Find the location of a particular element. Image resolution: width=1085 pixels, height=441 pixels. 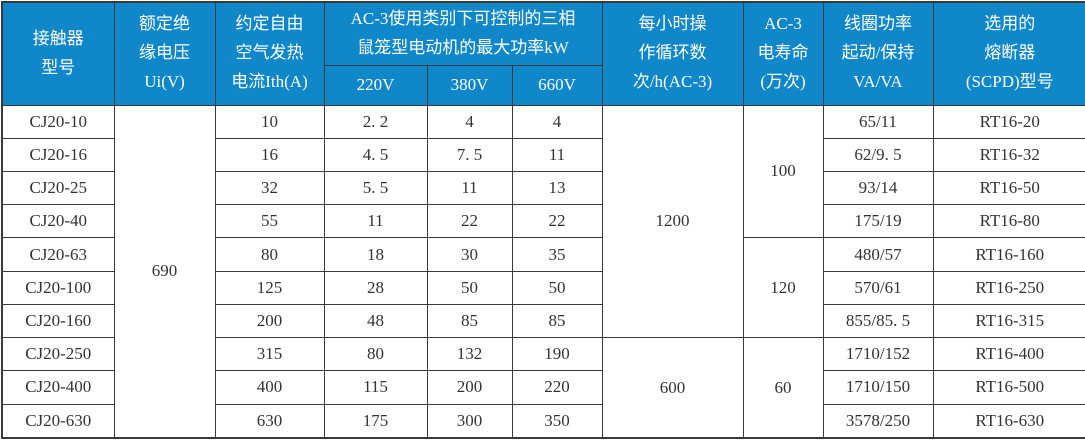

cell-fuse: RT16-32 is located at coordinates (1008, 154).